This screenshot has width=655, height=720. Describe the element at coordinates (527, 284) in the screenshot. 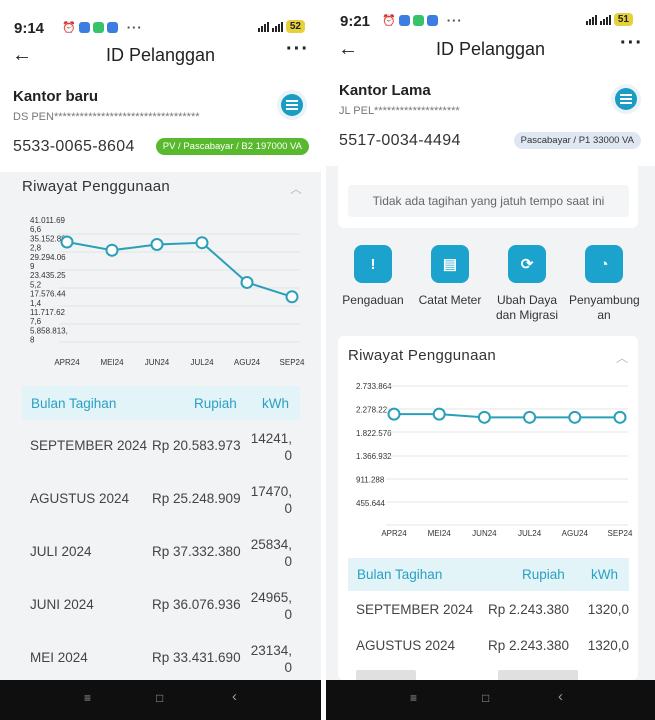

I see `service-power-change: ⟳ Ubah Daya dan Migrasi` at that location.